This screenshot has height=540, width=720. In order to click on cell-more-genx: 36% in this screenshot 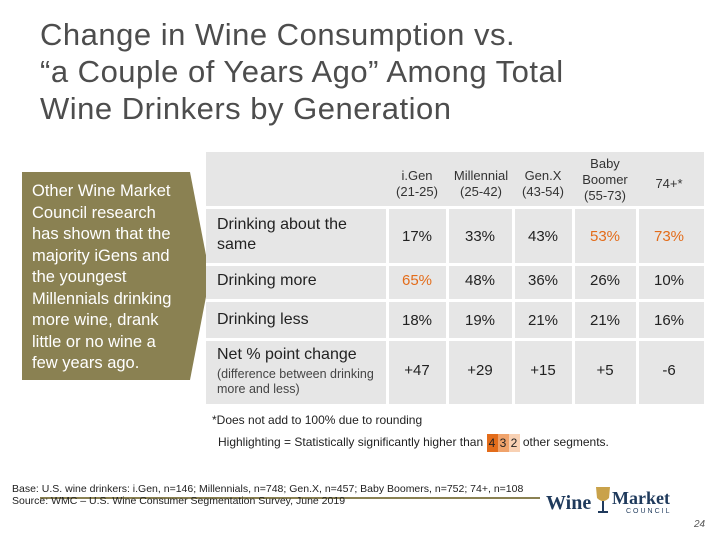, I will do `click(543, 280)`.